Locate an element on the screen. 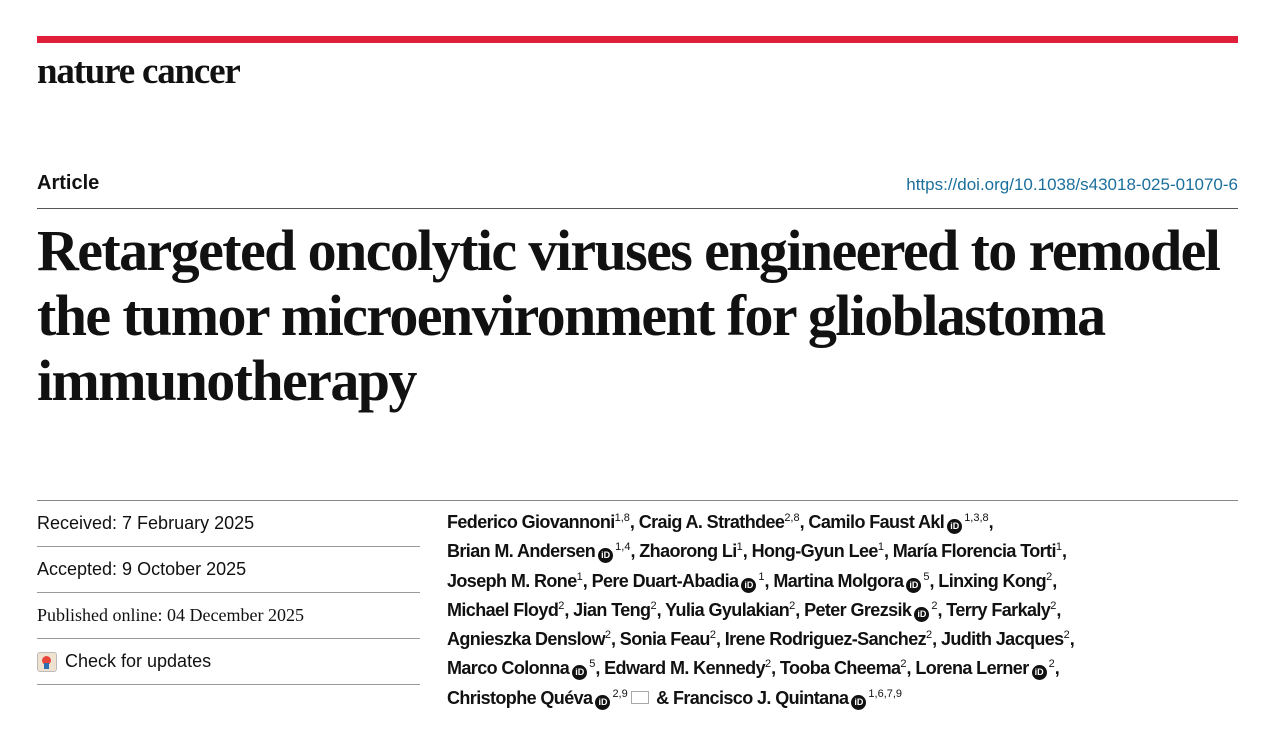  author-name: Agnieszka Denslow is located at coordinates (526, 639).